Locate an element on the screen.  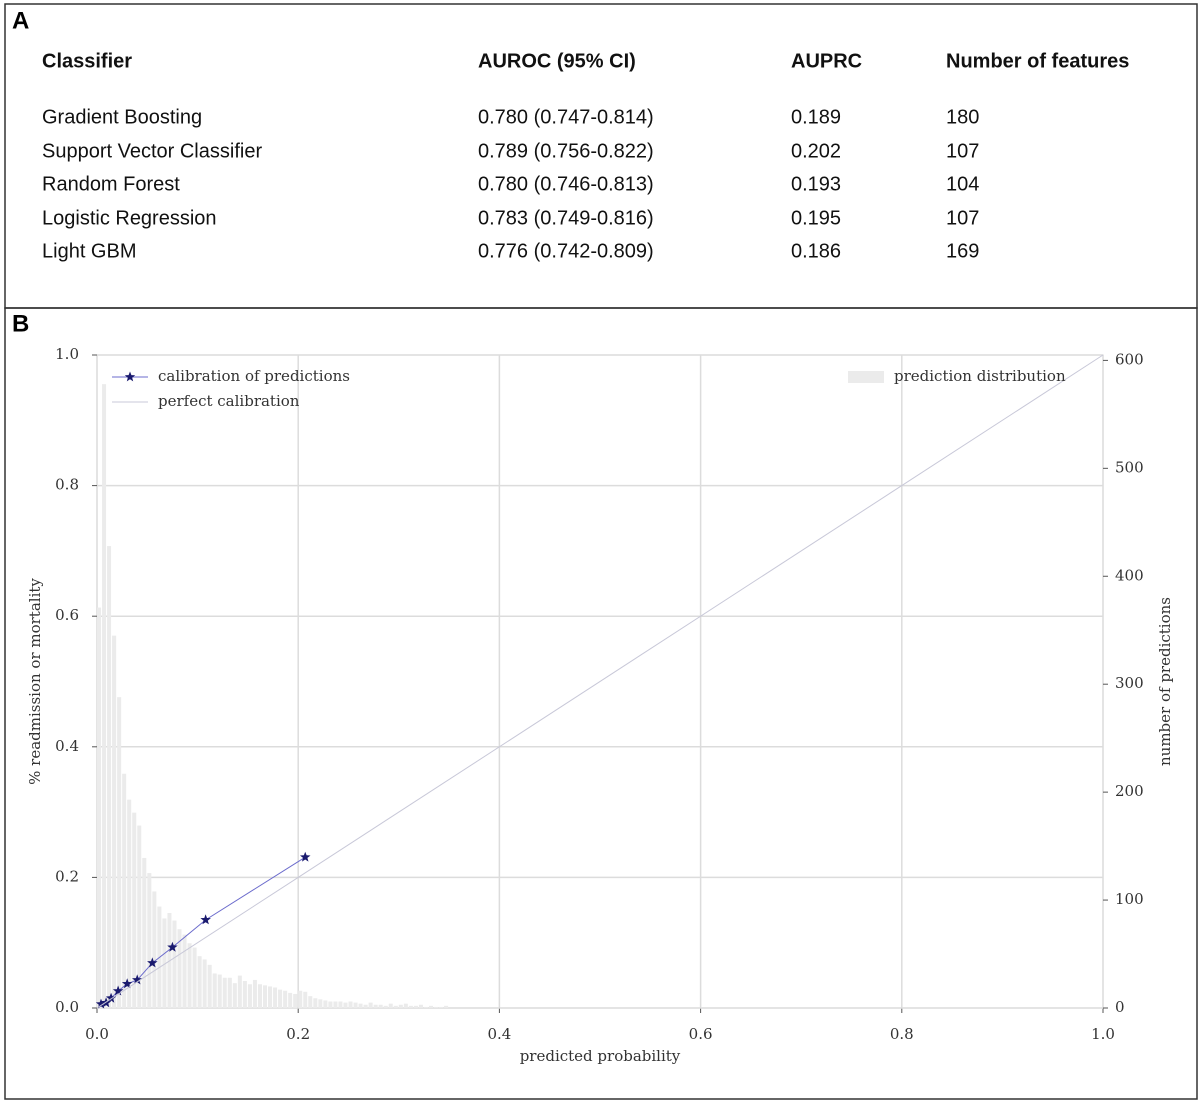
table-header: AUROC (95% CI) is located at coordinates (557, 61).